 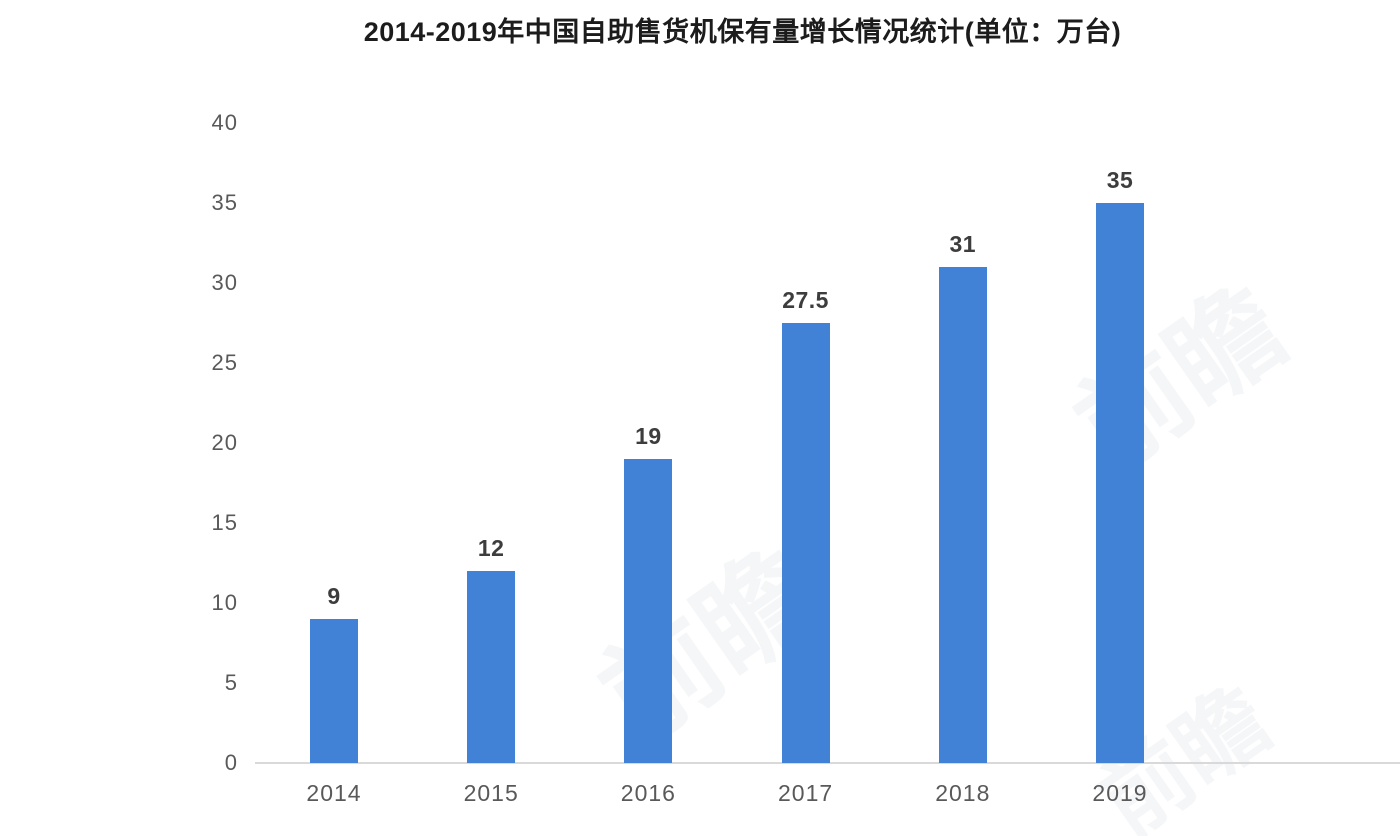 What do you see at coordinates (334, 596) in the screenshot?
I see `bar-value-label: 9` at bounding box center [334, 596].